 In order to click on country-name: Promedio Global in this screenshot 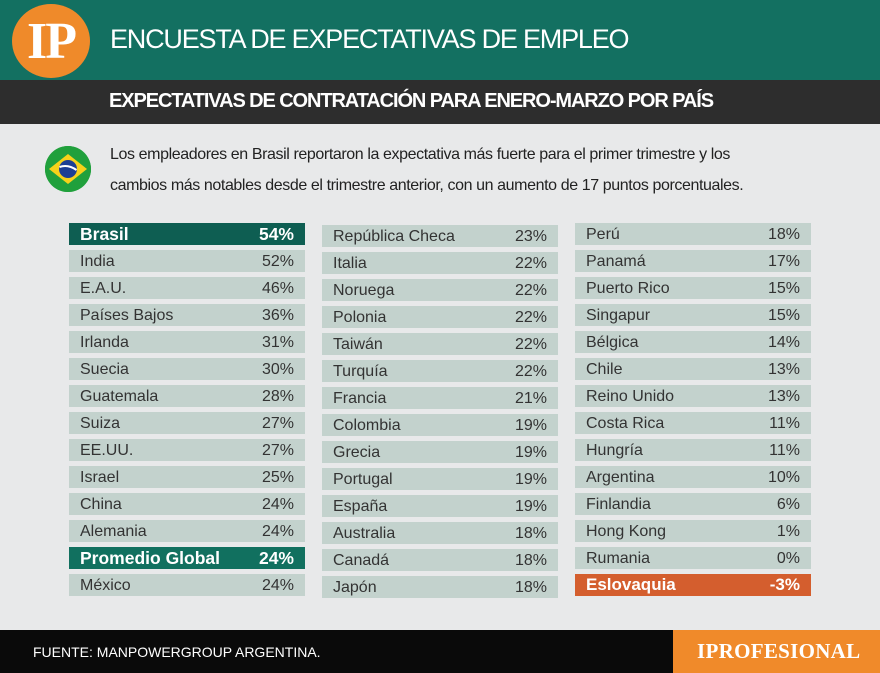, I will do `click(150, 558)`.